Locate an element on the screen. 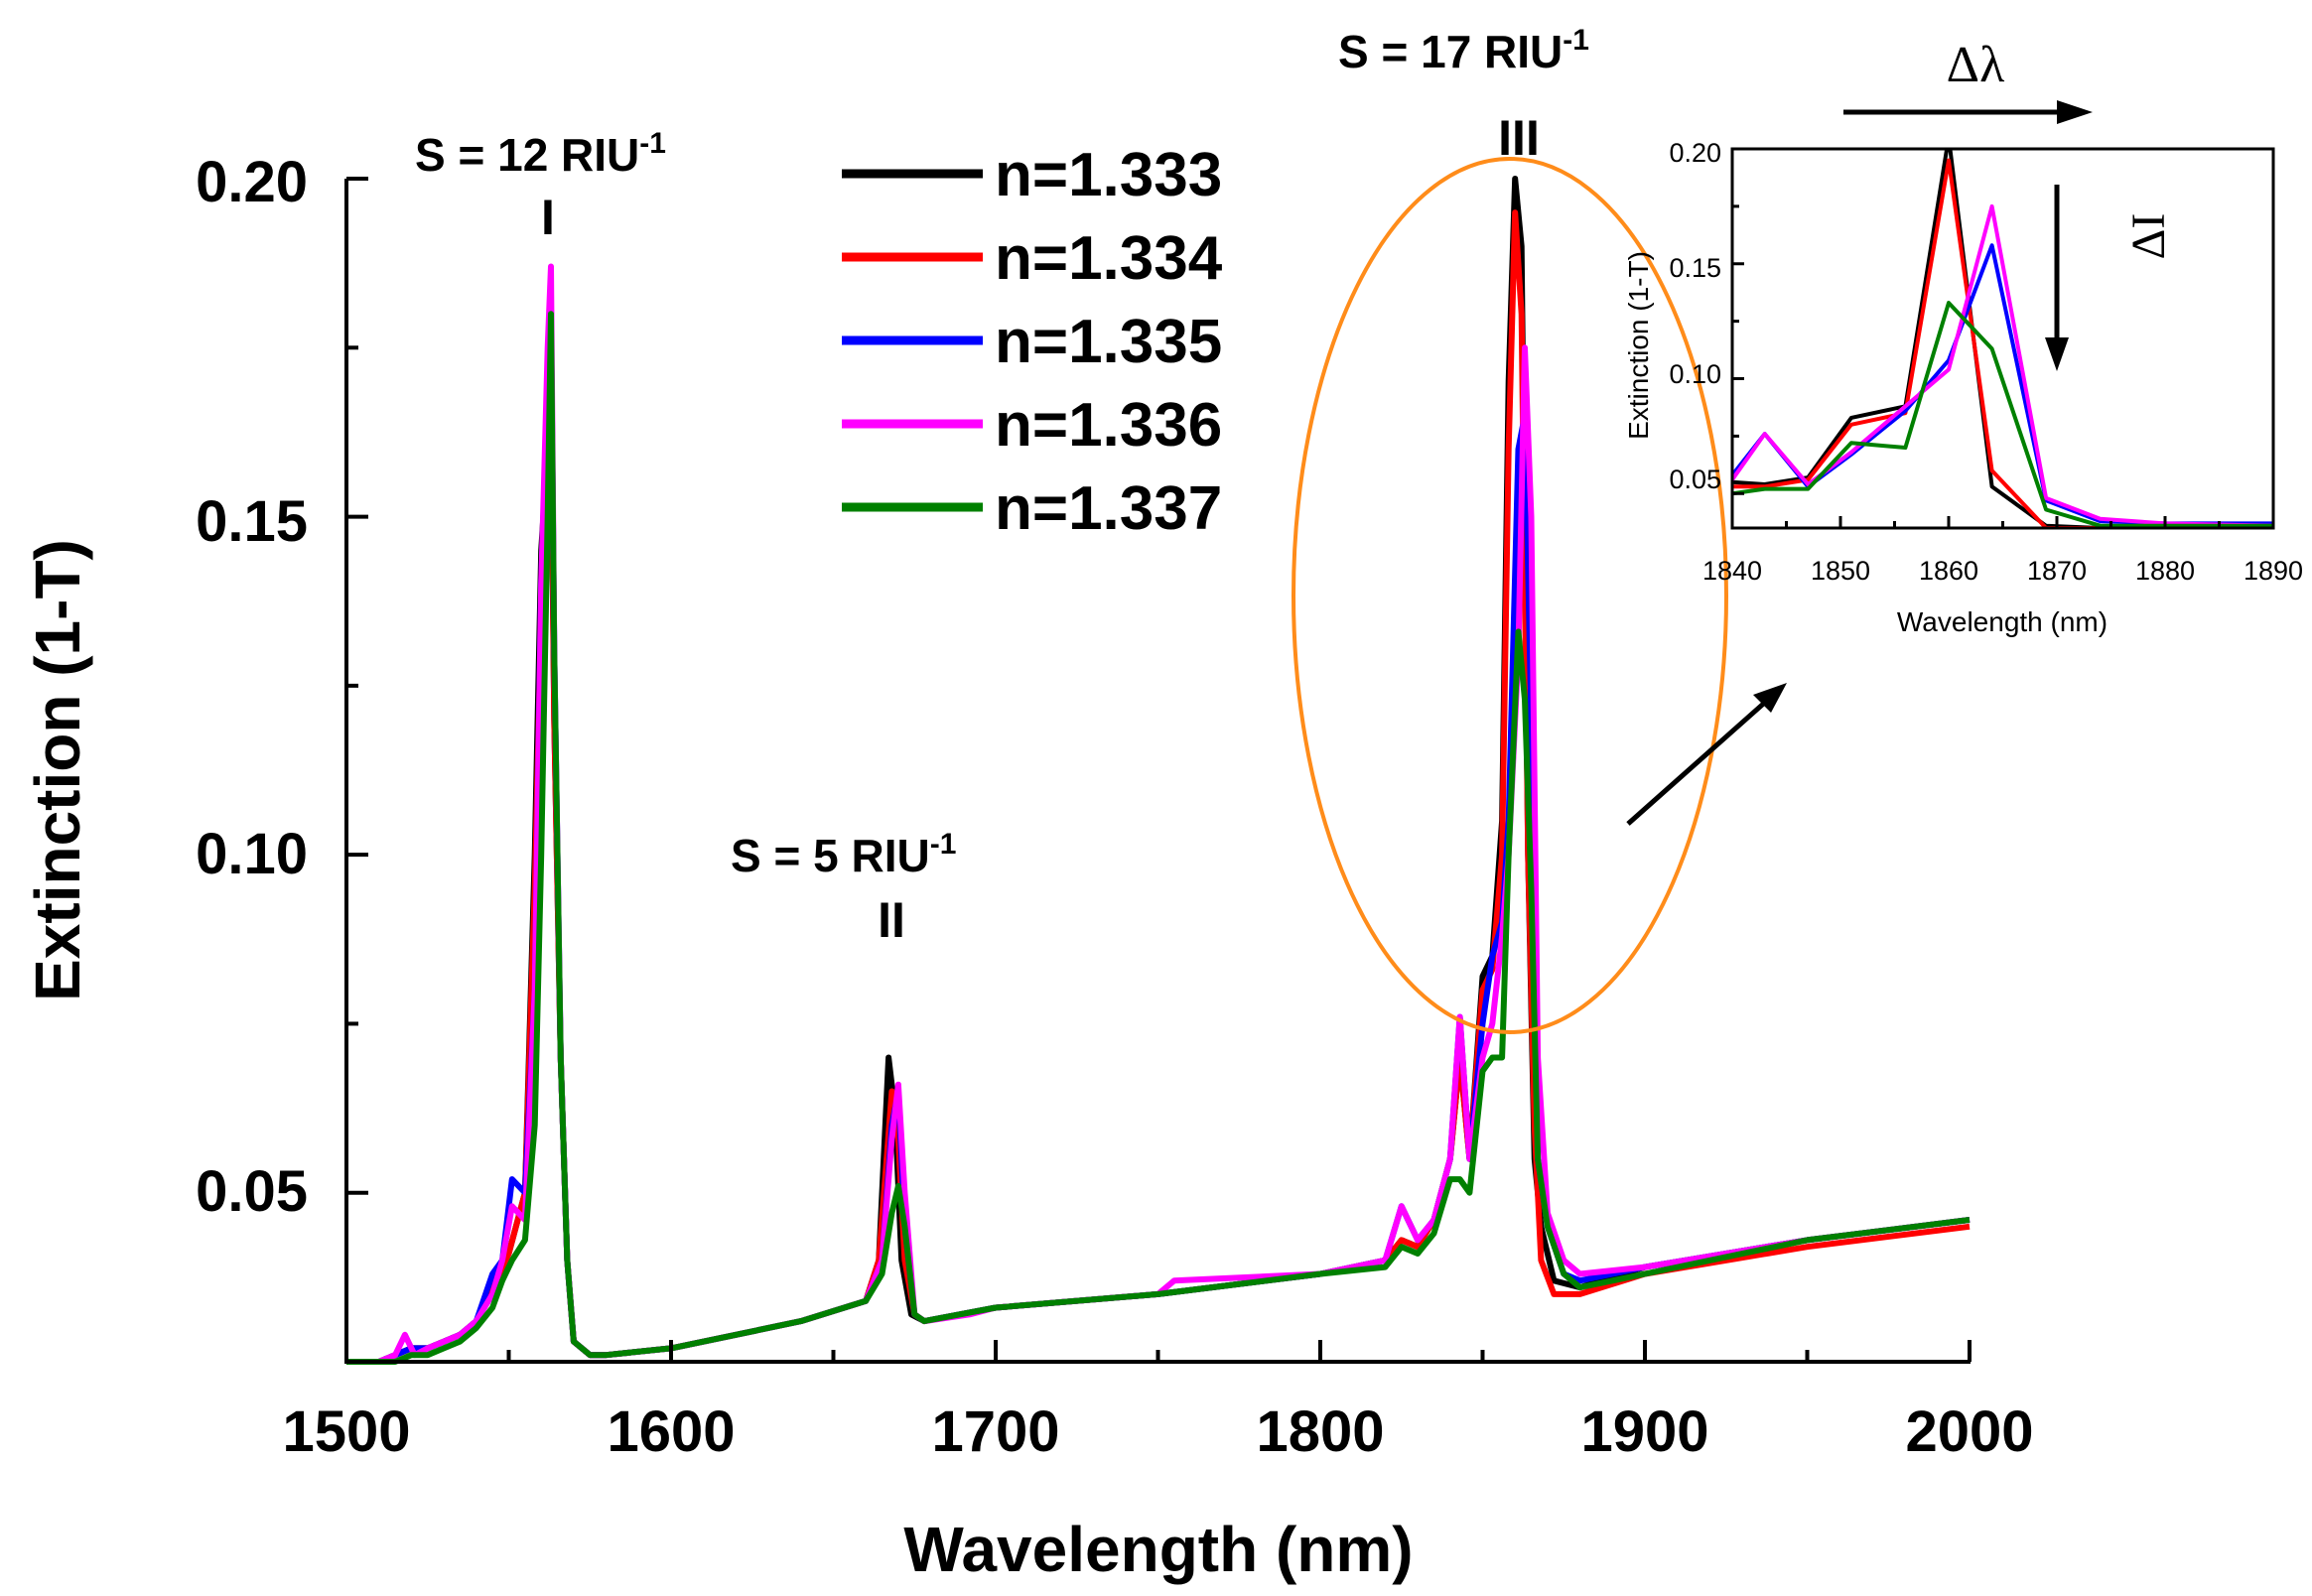  main-x-tick-labels: 1500 1600 1700 1800 1900 2000 is located at coordinates (1157, 1431).